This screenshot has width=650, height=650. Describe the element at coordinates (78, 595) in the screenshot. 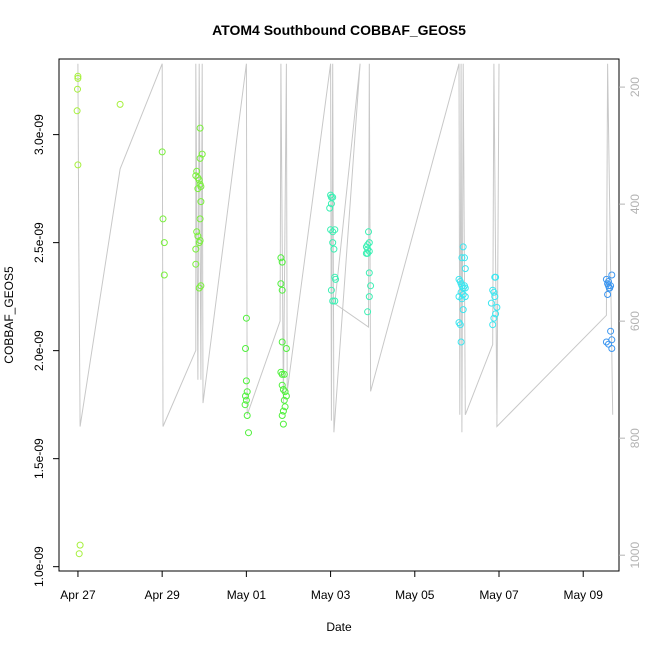

I see `x-tick-label: Apr 27` at that location.